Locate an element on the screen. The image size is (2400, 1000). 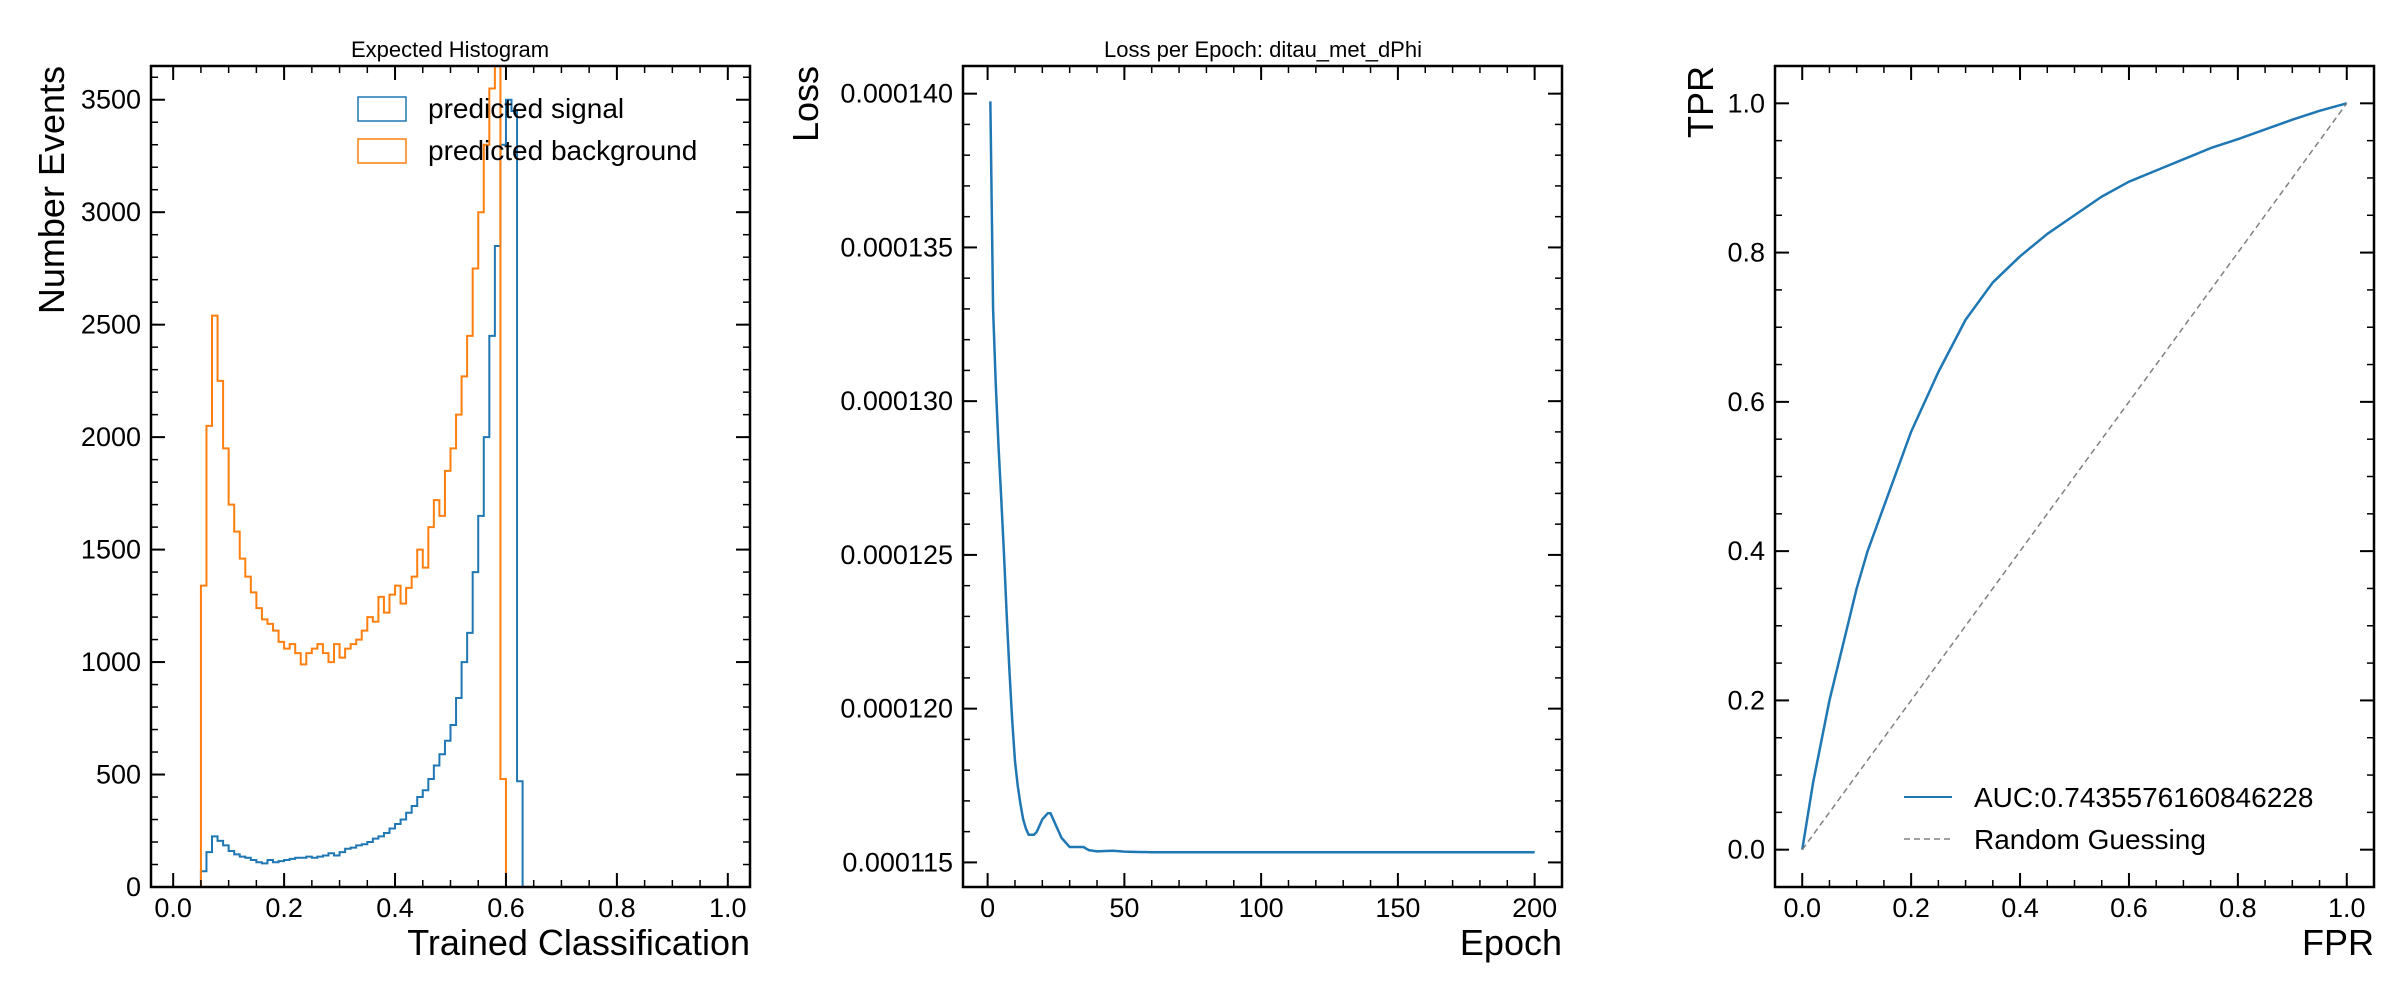
legend-item-auc: AUC:0.7435576160846228 is located at coordinates (2108, 797).